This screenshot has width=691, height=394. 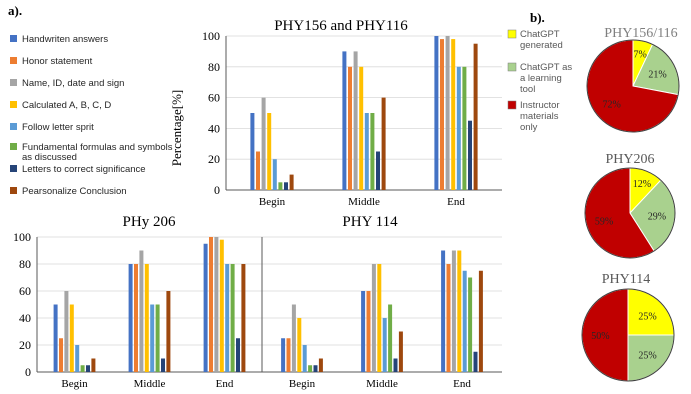 What do you see at coordinates (640, 33) in the screenshot?
I see `pie-1-title: PHY156/116` at bounding box center [640, 33].